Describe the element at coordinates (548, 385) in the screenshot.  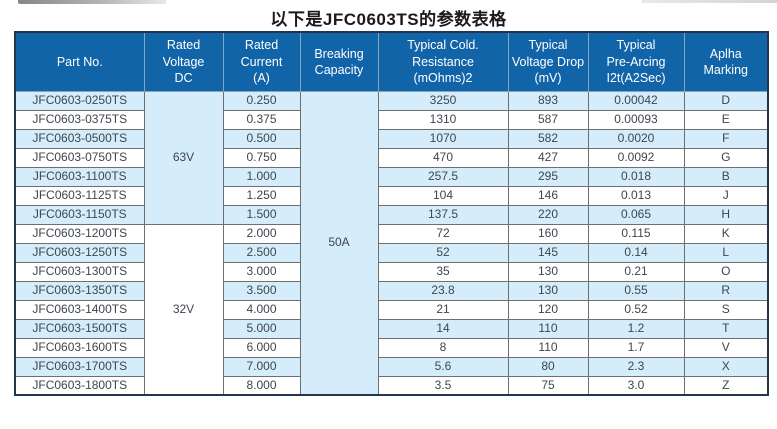
I see `voltage-drop-cell: 75` at that location.